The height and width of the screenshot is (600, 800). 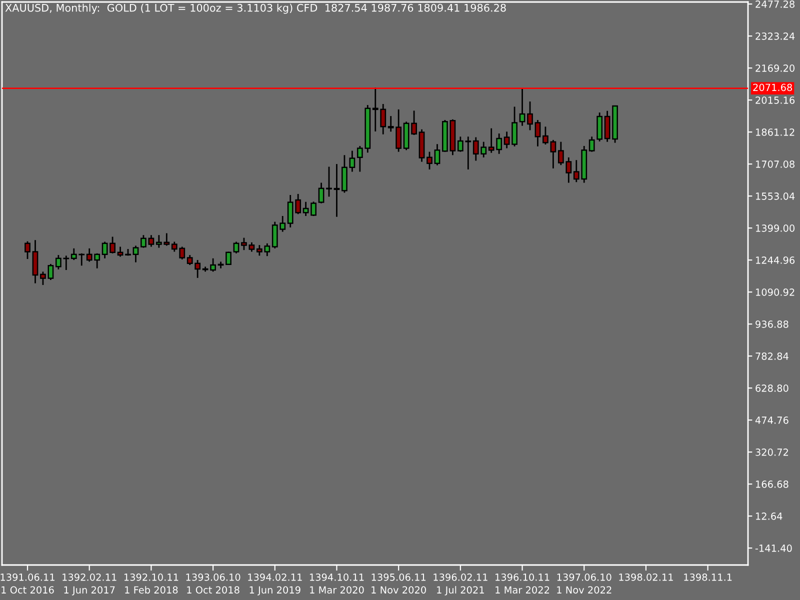 What do you see at coordinates (275, 585) in the screenshot?
I see `x-tick-label: 1394.02.11 1 Jun 2019` at bounding box center [275, 585].